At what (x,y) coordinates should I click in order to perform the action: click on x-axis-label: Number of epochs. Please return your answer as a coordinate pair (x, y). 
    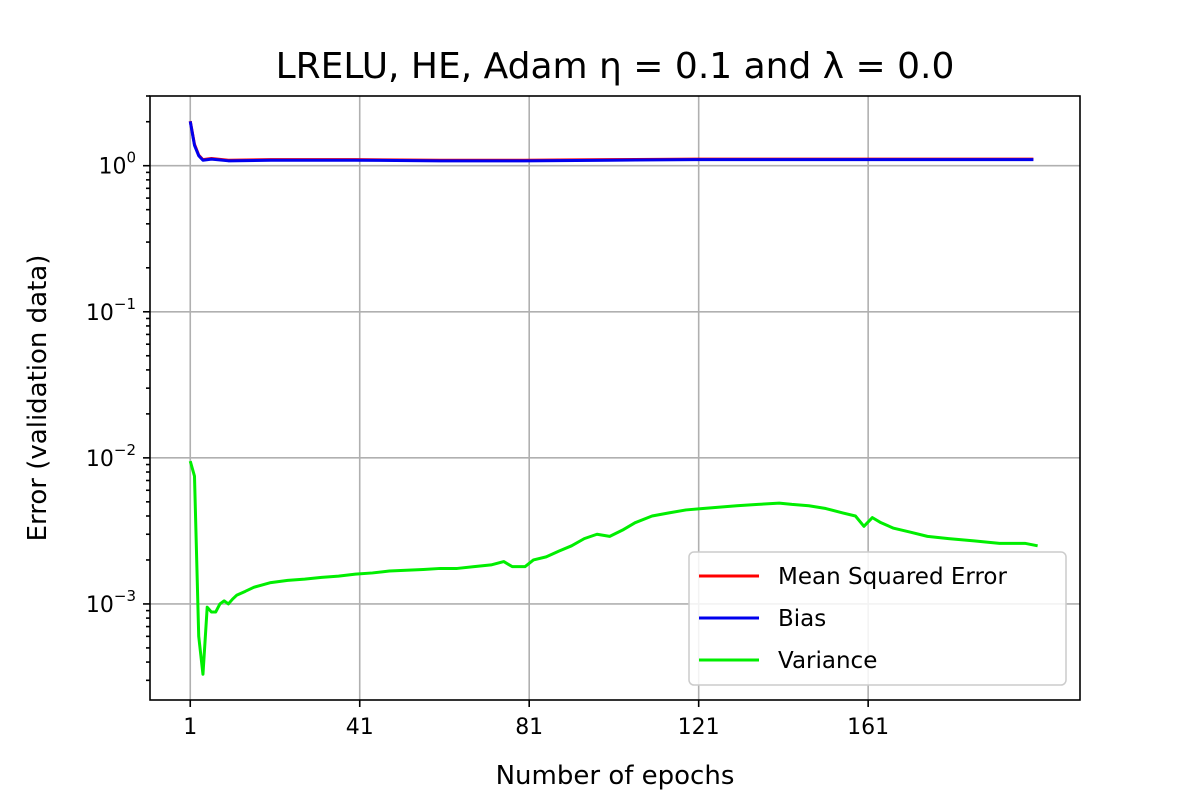
    Looking at the image, I should click on (615, 776).